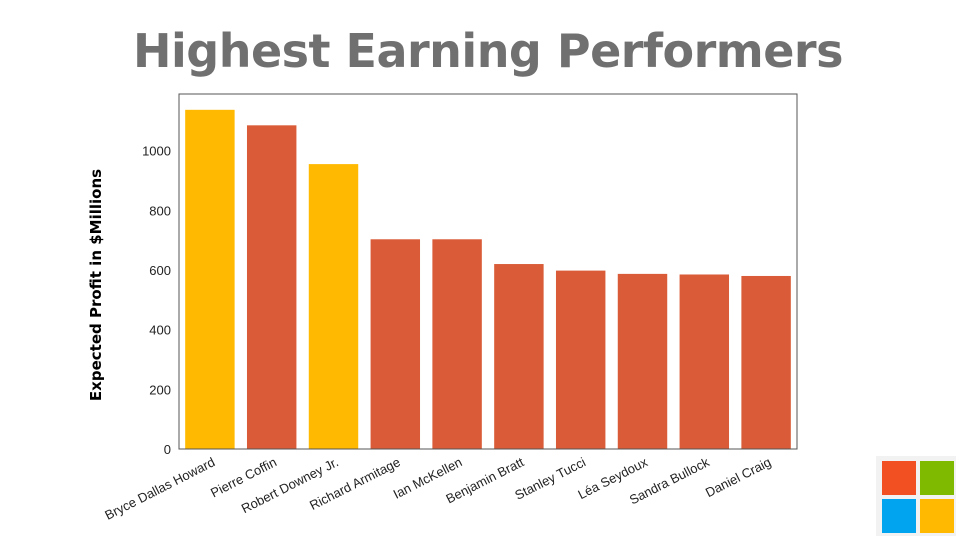 The image size is (959, 538). What do you see at coordinates (899, 478) in the screenshot?
I see `logo-tile-red` at bounding box center [899, 478].